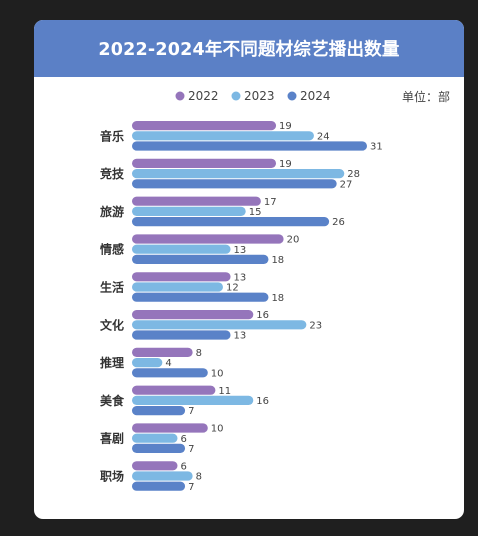 The image size is (478, 536). Describe the element at coordinates (181, 249) in the screenshot. I see `bar-情感-2023` at that location.